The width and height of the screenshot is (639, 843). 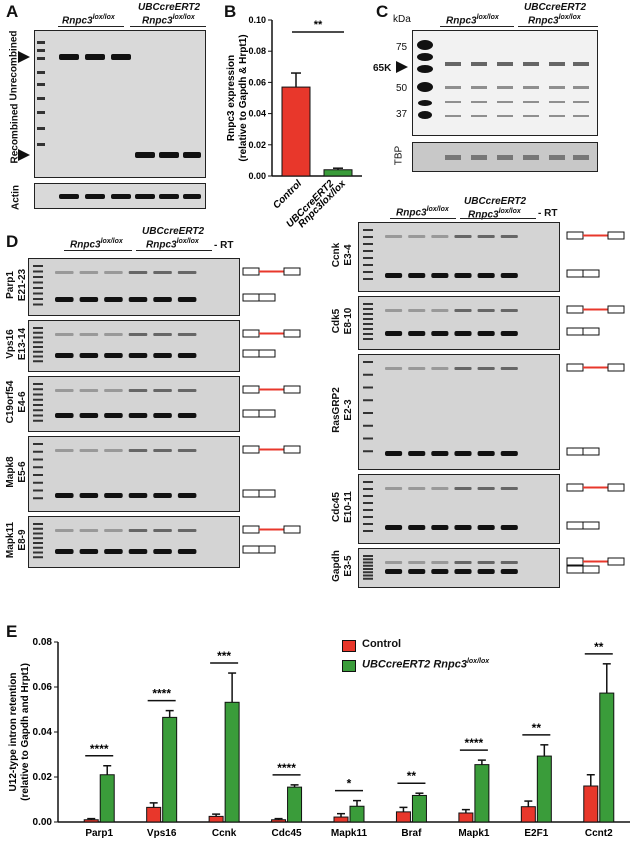 I want to click on e-tick-label: 0.08, so click(x=43, y=642).